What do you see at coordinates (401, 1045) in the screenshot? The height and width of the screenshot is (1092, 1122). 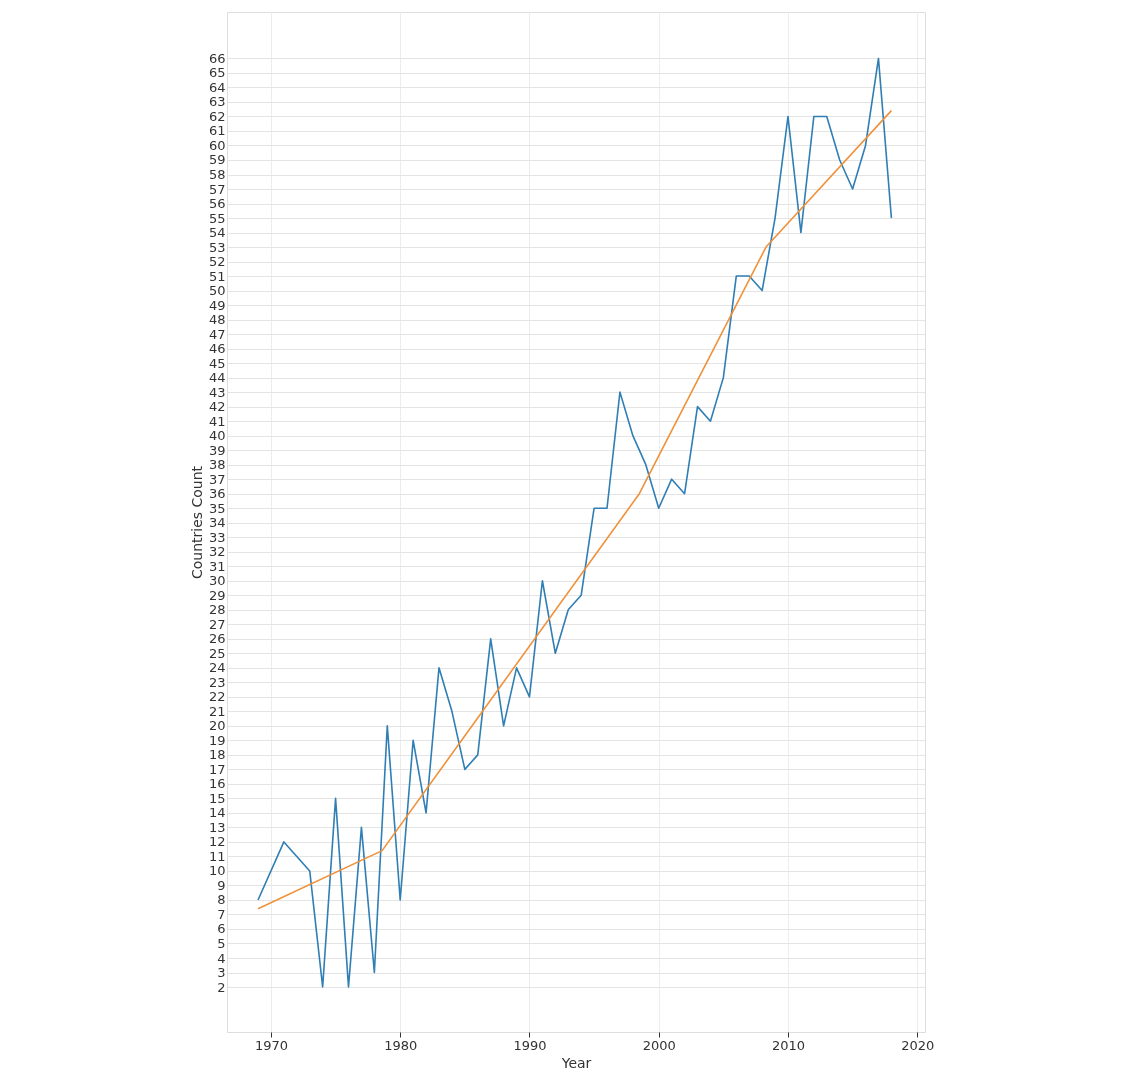 I see `x-tick-label: 1980` at bounding box center [401, 1045].